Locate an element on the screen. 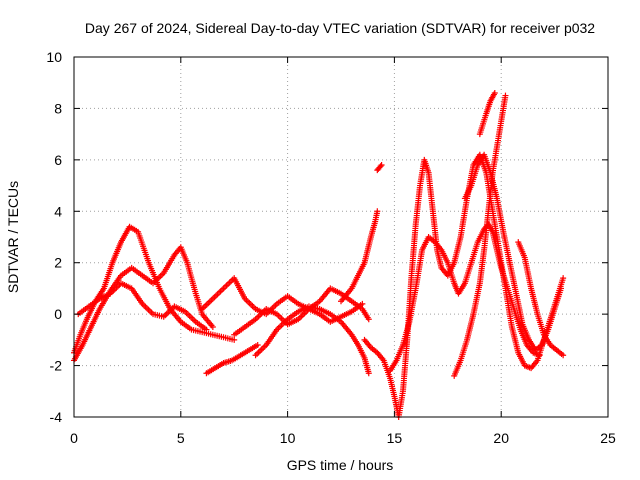  x-axis-label: GPS time / hours is located at coordinates (340, 465).